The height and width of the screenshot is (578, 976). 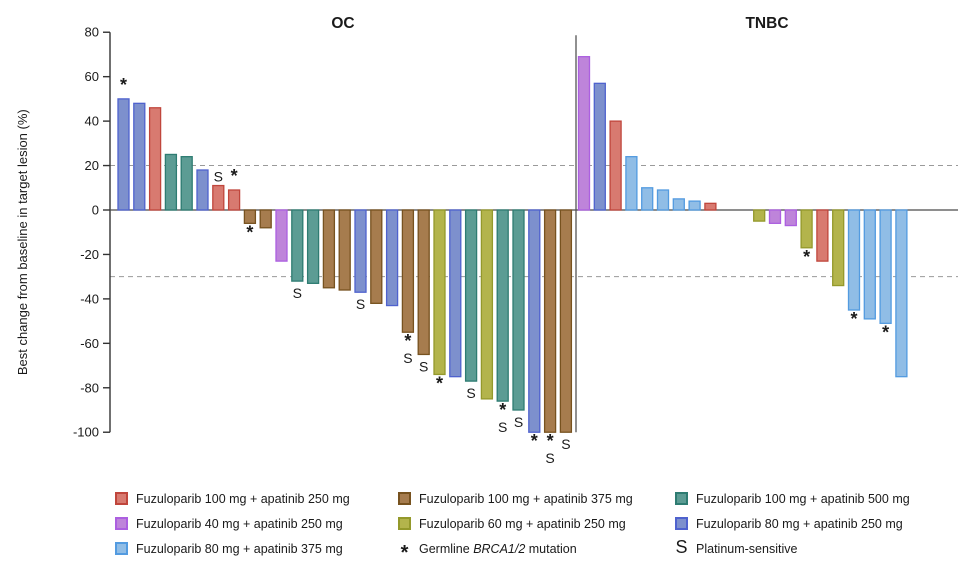 I want to click on legend-item: S Platinum-sensitive, so click(x=792, y=548).